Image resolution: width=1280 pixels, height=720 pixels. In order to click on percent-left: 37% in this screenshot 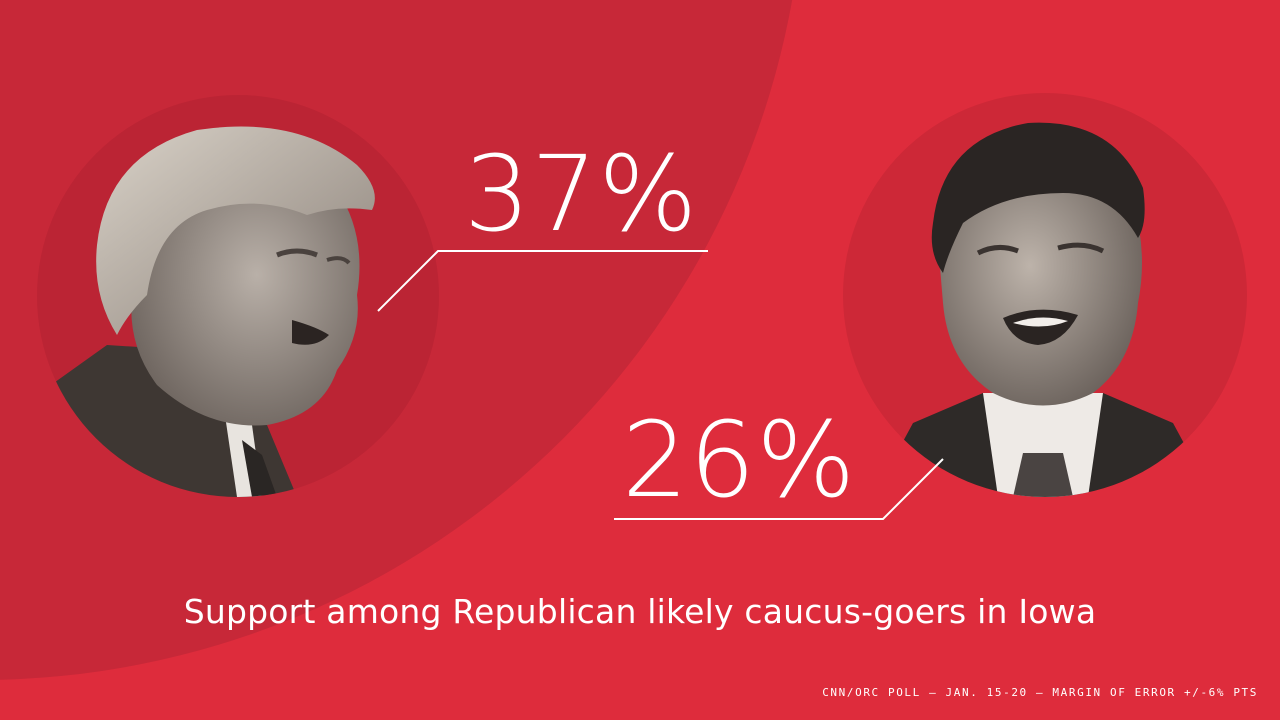, I will do `click(581, 194)`.